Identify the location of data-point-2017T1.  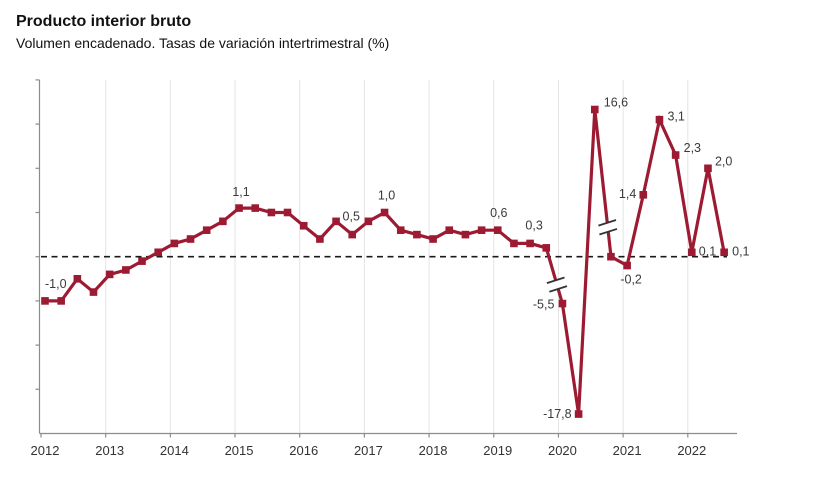
(368, 221).